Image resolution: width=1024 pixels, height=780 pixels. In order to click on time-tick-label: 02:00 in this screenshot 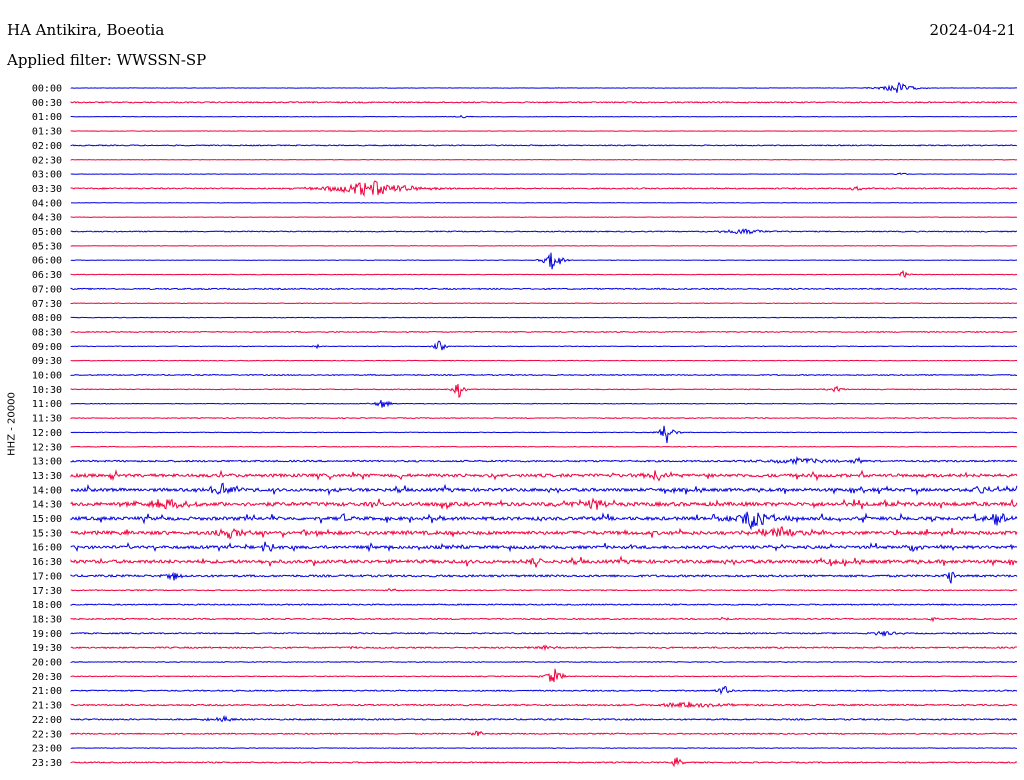, I will do `click(47, 146)`.